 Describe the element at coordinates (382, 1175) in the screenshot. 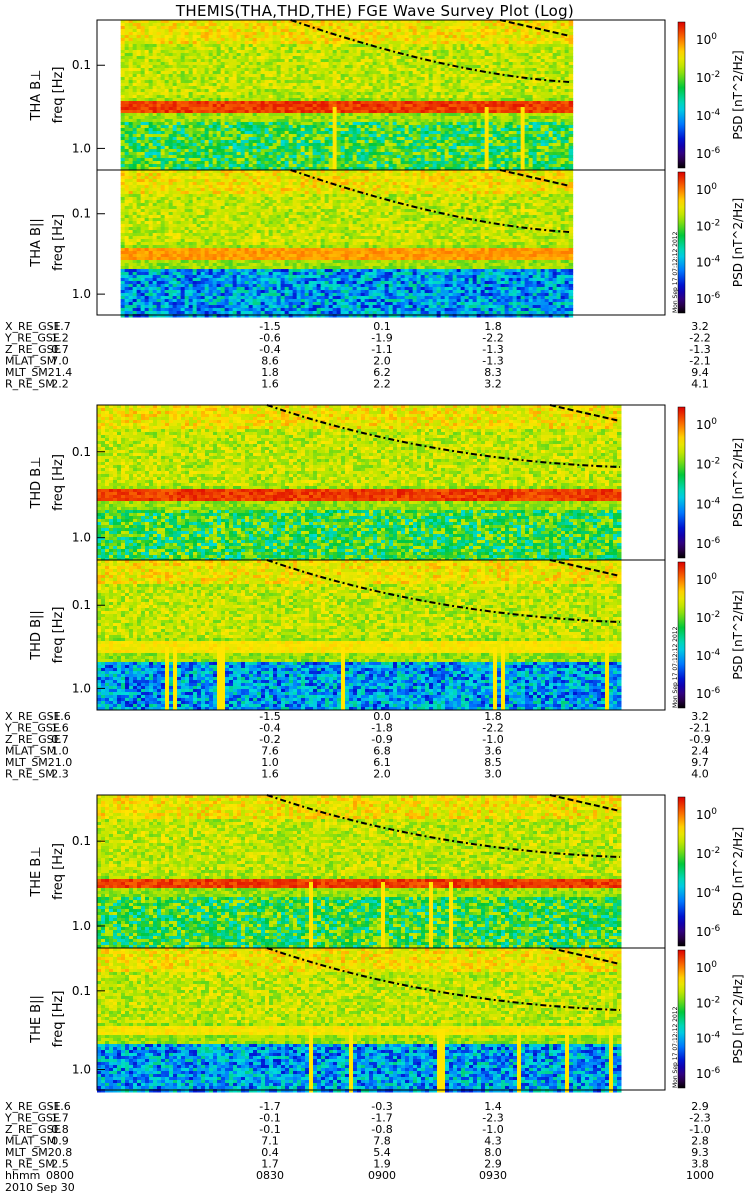

I see `time-tick-label: 0900` at that location.